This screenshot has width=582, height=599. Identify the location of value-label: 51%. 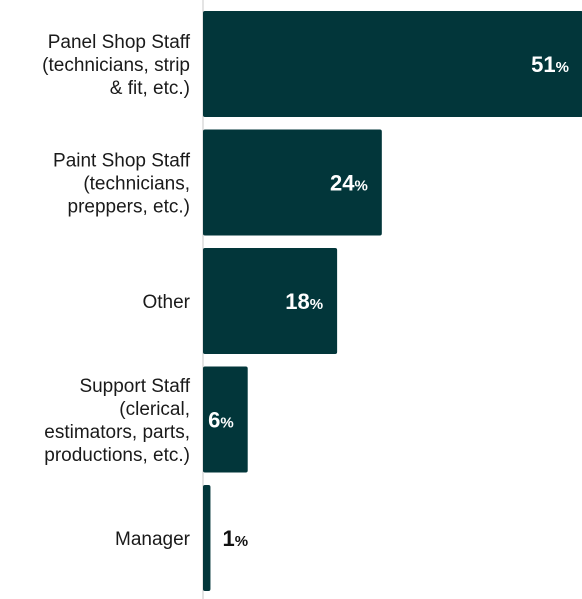
(550, 64).